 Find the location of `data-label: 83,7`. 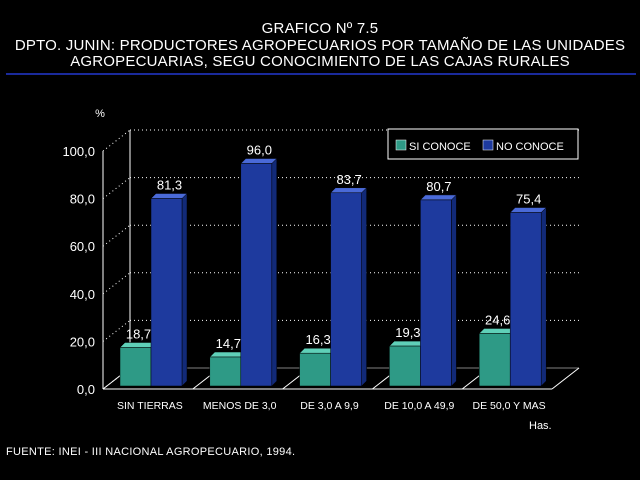

data-label: 83,7 is located at coordinates (348, 179).